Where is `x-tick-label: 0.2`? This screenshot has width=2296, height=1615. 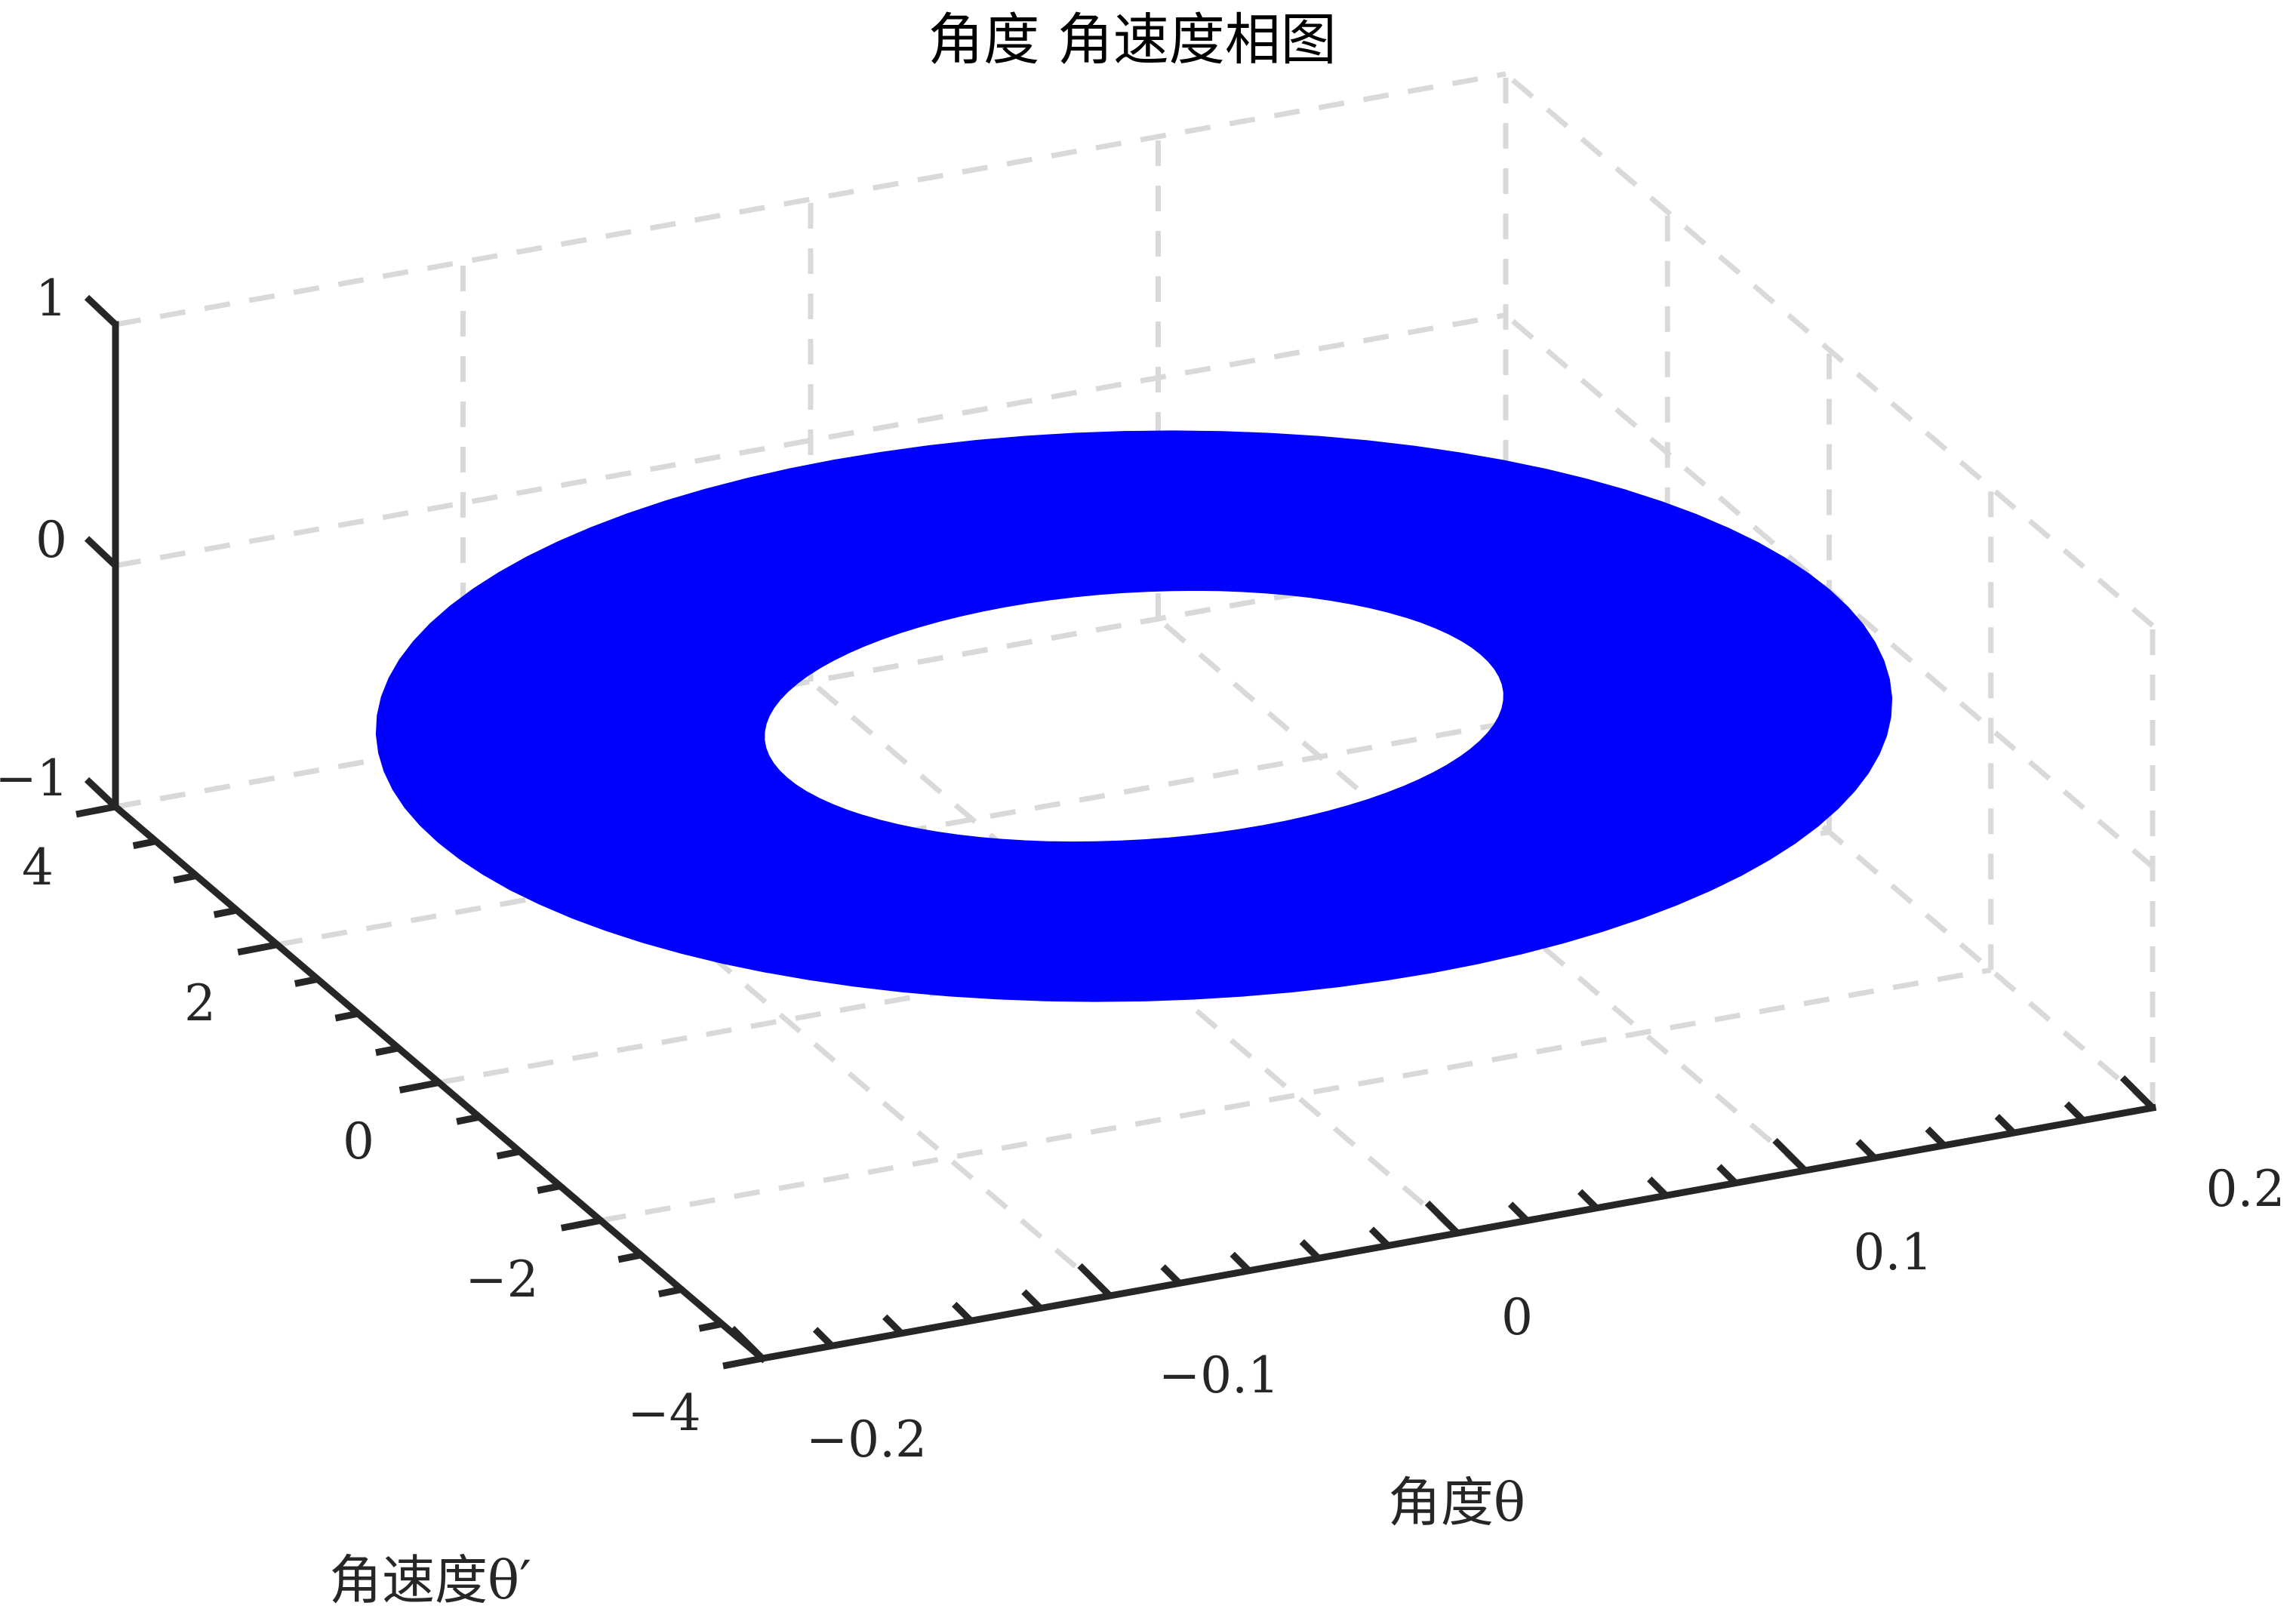
x-tick-label: 0.2 is located at coordinates (2245, 1189).